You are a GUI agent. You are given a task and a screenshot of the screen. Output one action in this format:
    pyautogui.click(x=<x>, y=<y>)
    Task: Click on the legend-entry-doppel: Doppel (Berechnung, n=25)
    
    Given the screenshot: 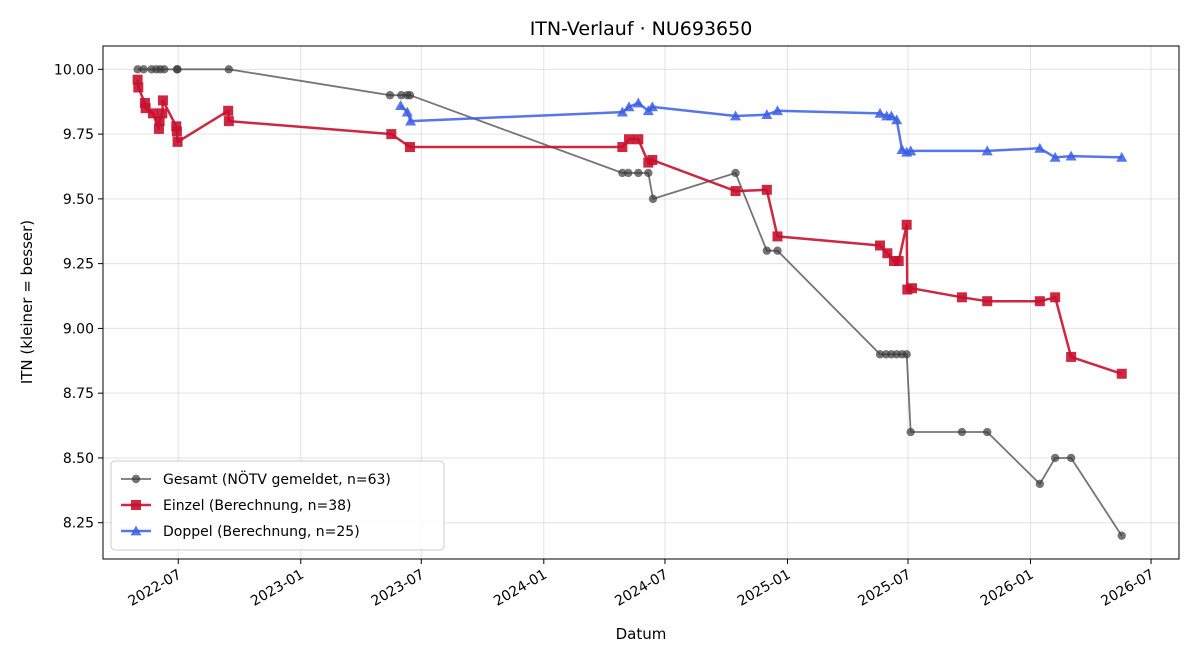 What is the action you would take?
    pyautogui.click(x=240, y=532)
    